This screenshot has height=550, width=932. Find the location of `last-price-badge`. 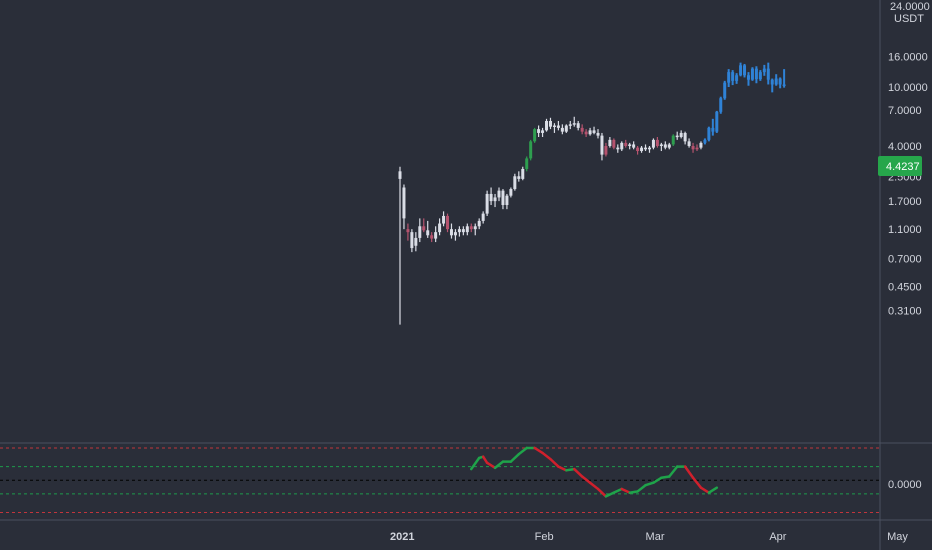

last-price-badge is located at coordinates (900, 166).